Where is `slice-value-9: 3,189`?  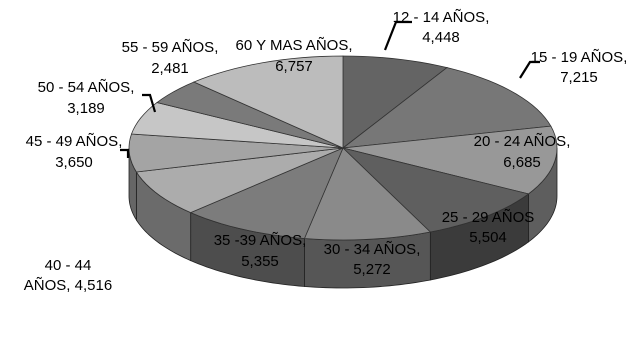
slice-value-9: 3,189 is located at coordinates (86, 108).